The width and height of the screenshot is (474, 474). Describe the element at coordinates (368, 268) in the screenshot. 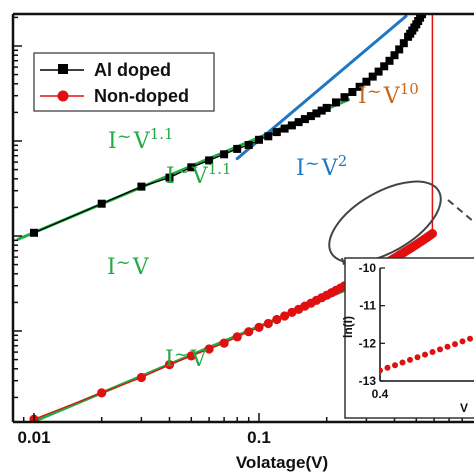

I see `inset-y-tick-label: -10` at that location.